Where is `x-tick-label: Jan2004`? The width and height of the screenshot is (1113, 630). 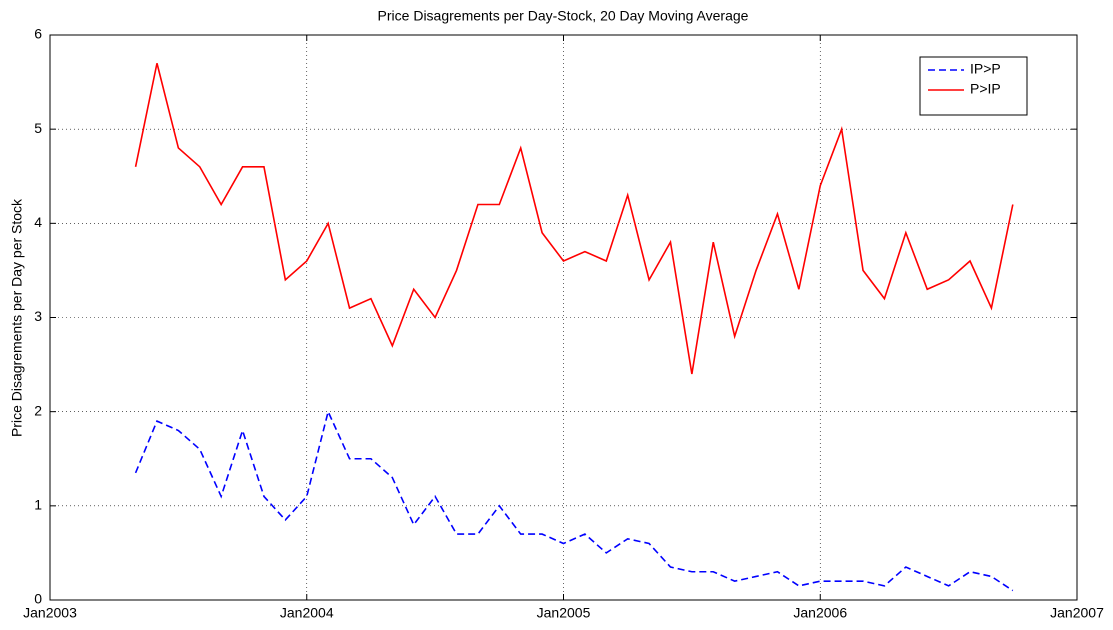
x-tick-label: Jan2004 is located at coordinates (307, 613).